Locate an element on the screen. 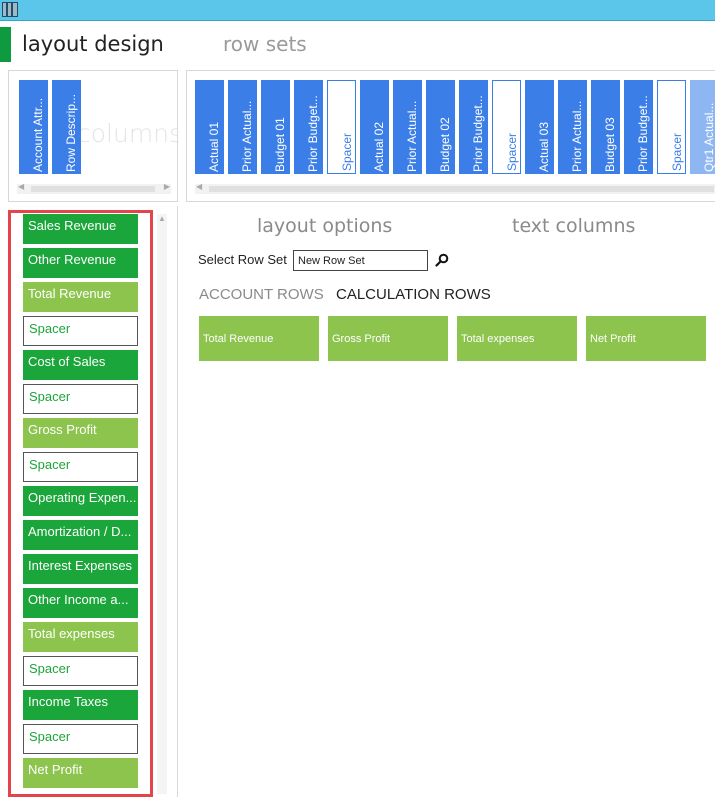 This screenshot has width=715, height=797. highlight-box is located at coordinates (80, 503).